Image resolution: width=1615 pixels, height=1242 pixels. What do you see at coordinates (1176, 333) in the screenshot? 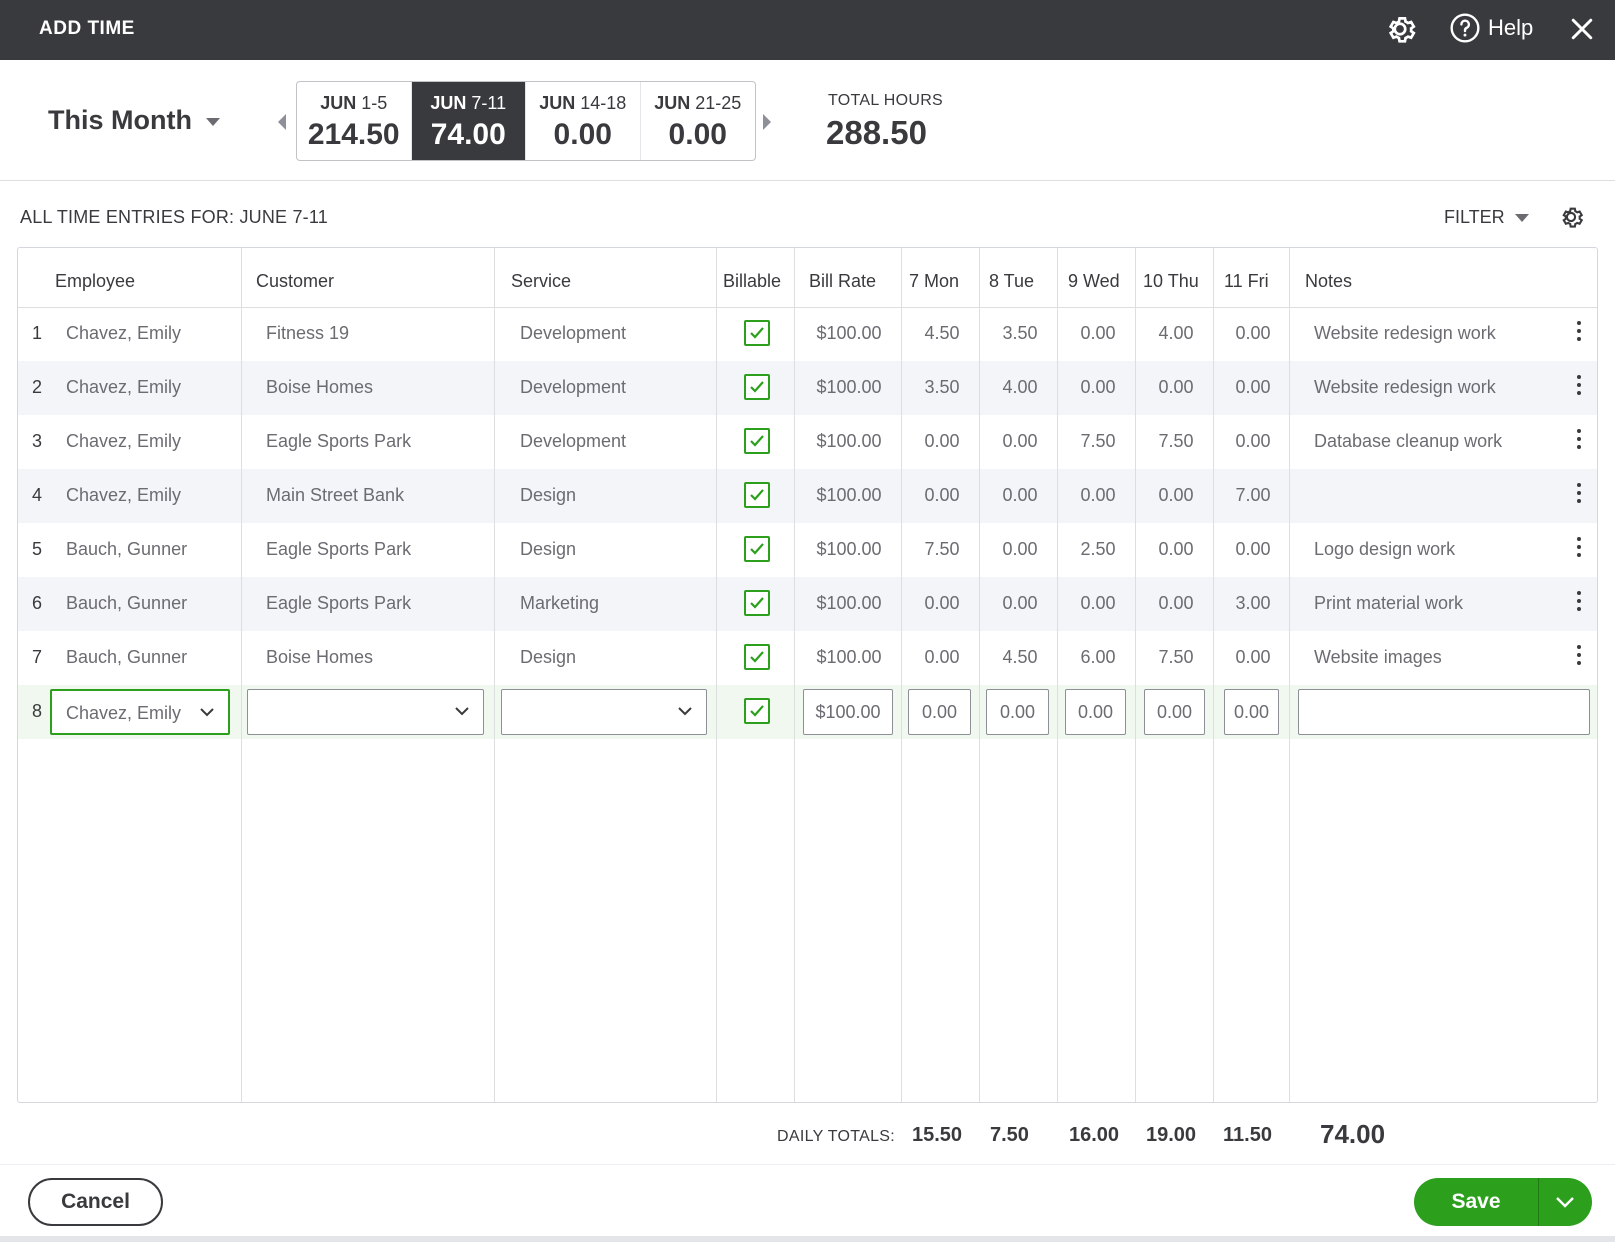
I see `hours-thu-cell: 4.00` at bounding box center [1176, 333].